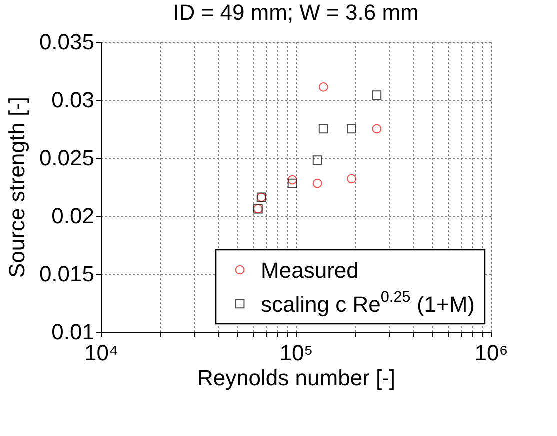  What do you see at coordinates (296, 12) in the screenshot?
I see `chart-title: ID = 49 mm; W = 3.6 mm` at bounding box center [296, 12].